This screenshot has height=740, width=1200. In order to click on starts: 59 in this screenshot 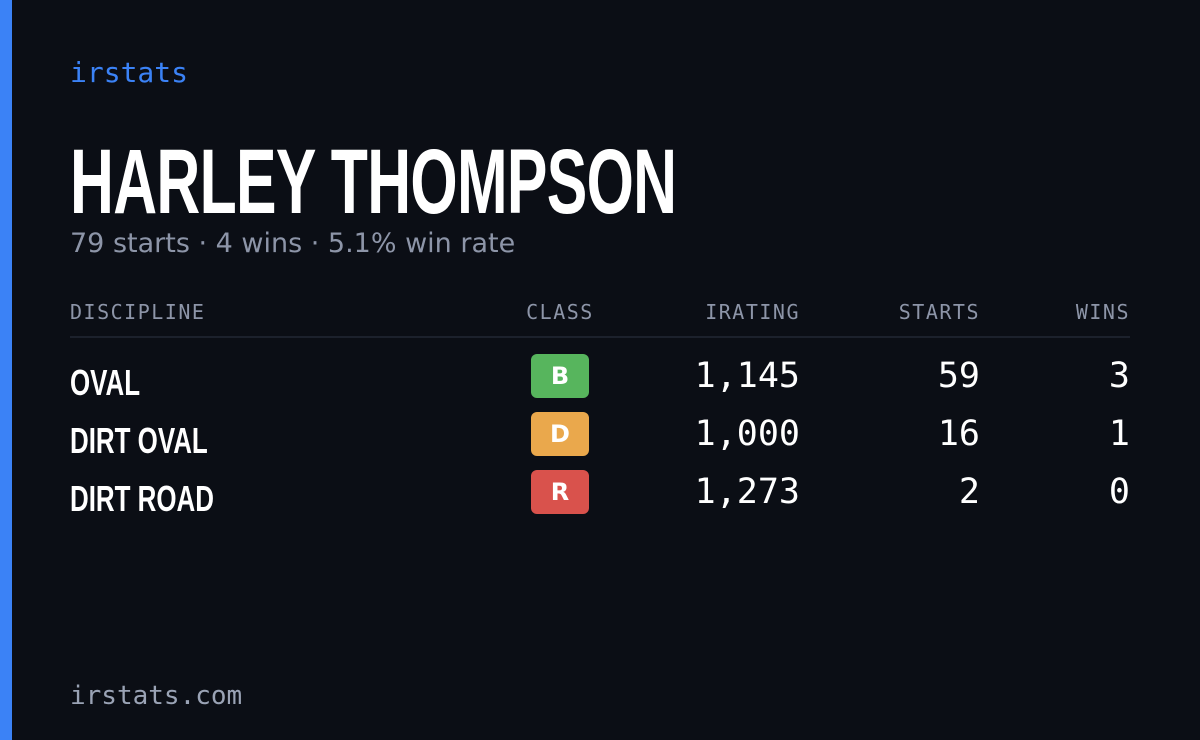, I will do `click(958, 376)`.